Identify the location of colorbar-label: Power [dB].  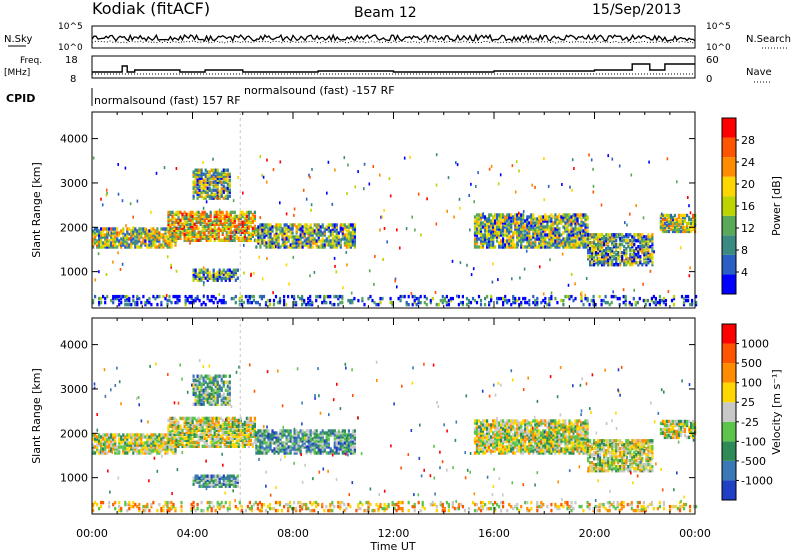
(776, 206).